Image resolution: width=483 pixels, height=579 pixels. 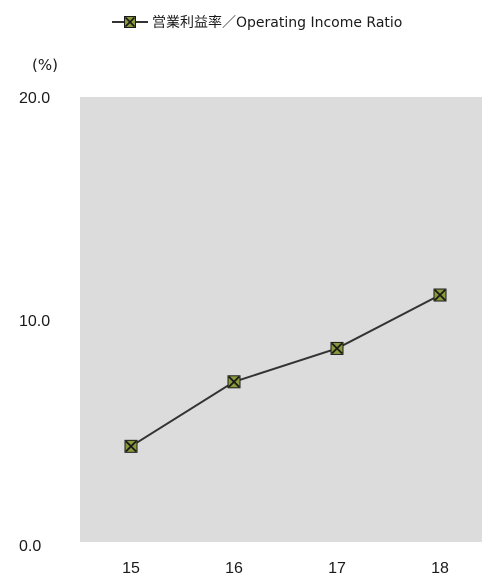 I want to click on x-tick-label: 17, so click(x=337, y=568).